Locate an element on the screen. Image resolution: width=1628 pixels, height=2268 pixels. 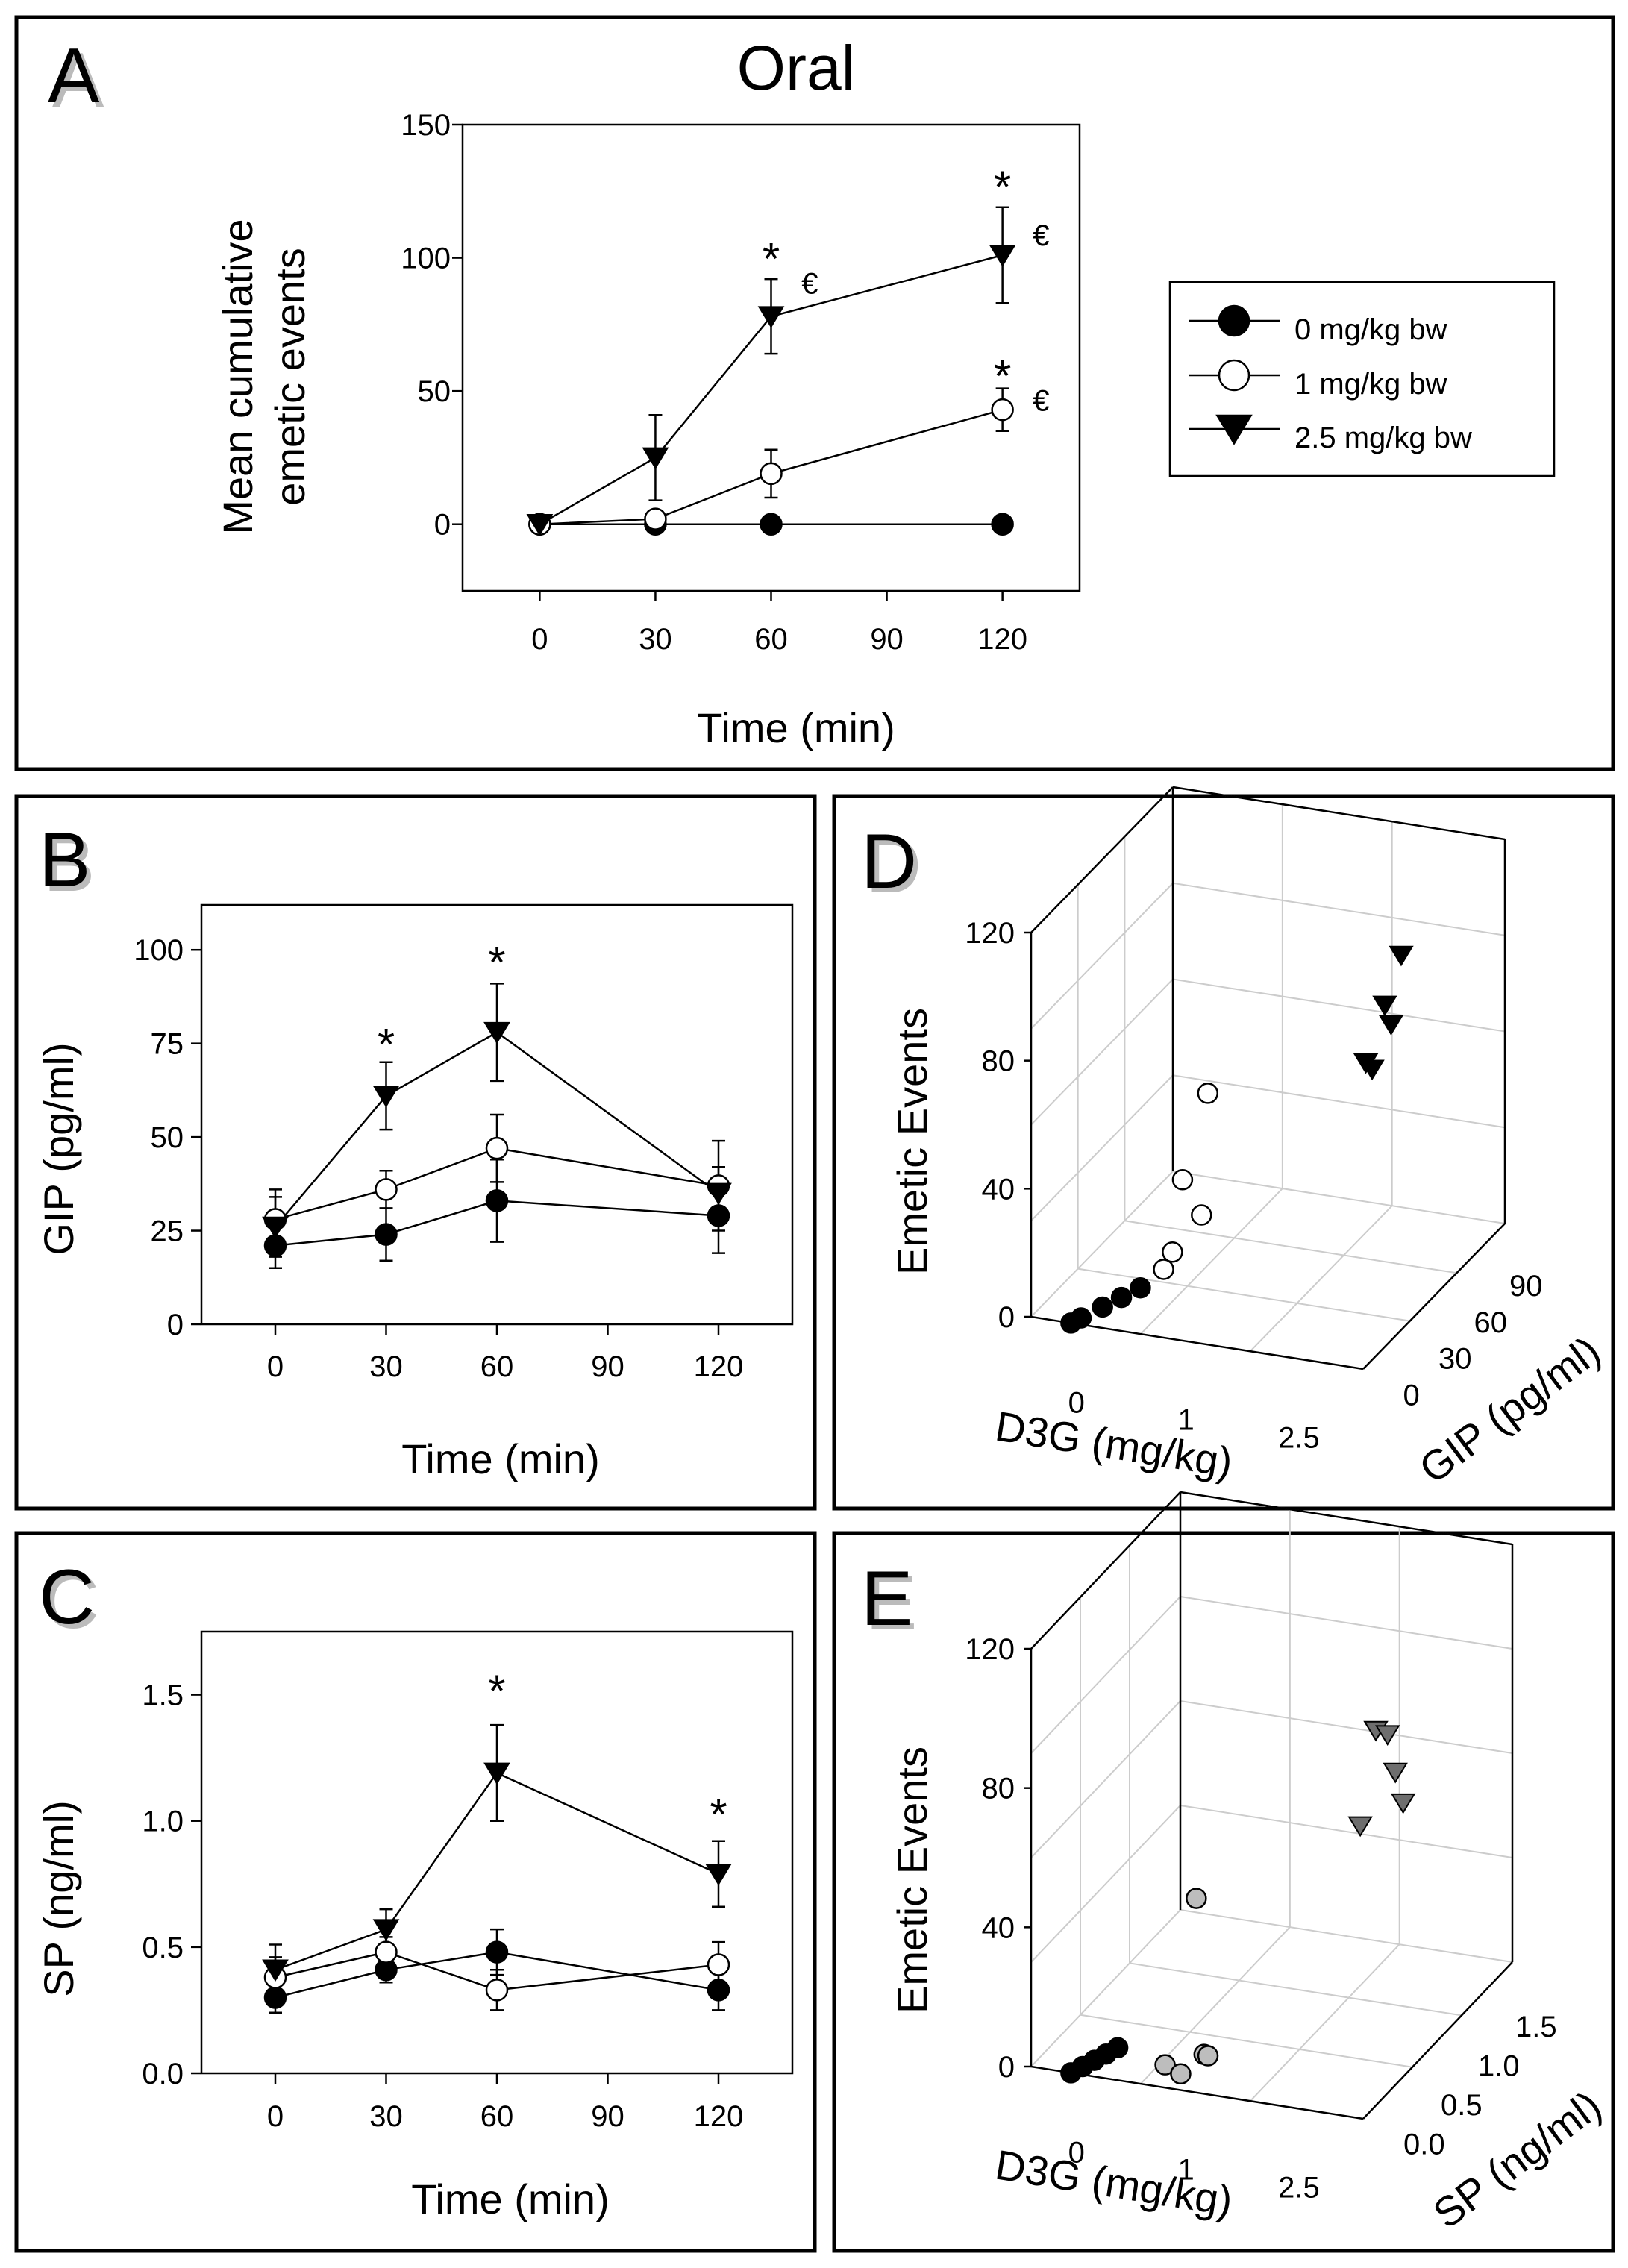
panel-d-xtick-label: 0 is located at coordinates (1076, 1403).